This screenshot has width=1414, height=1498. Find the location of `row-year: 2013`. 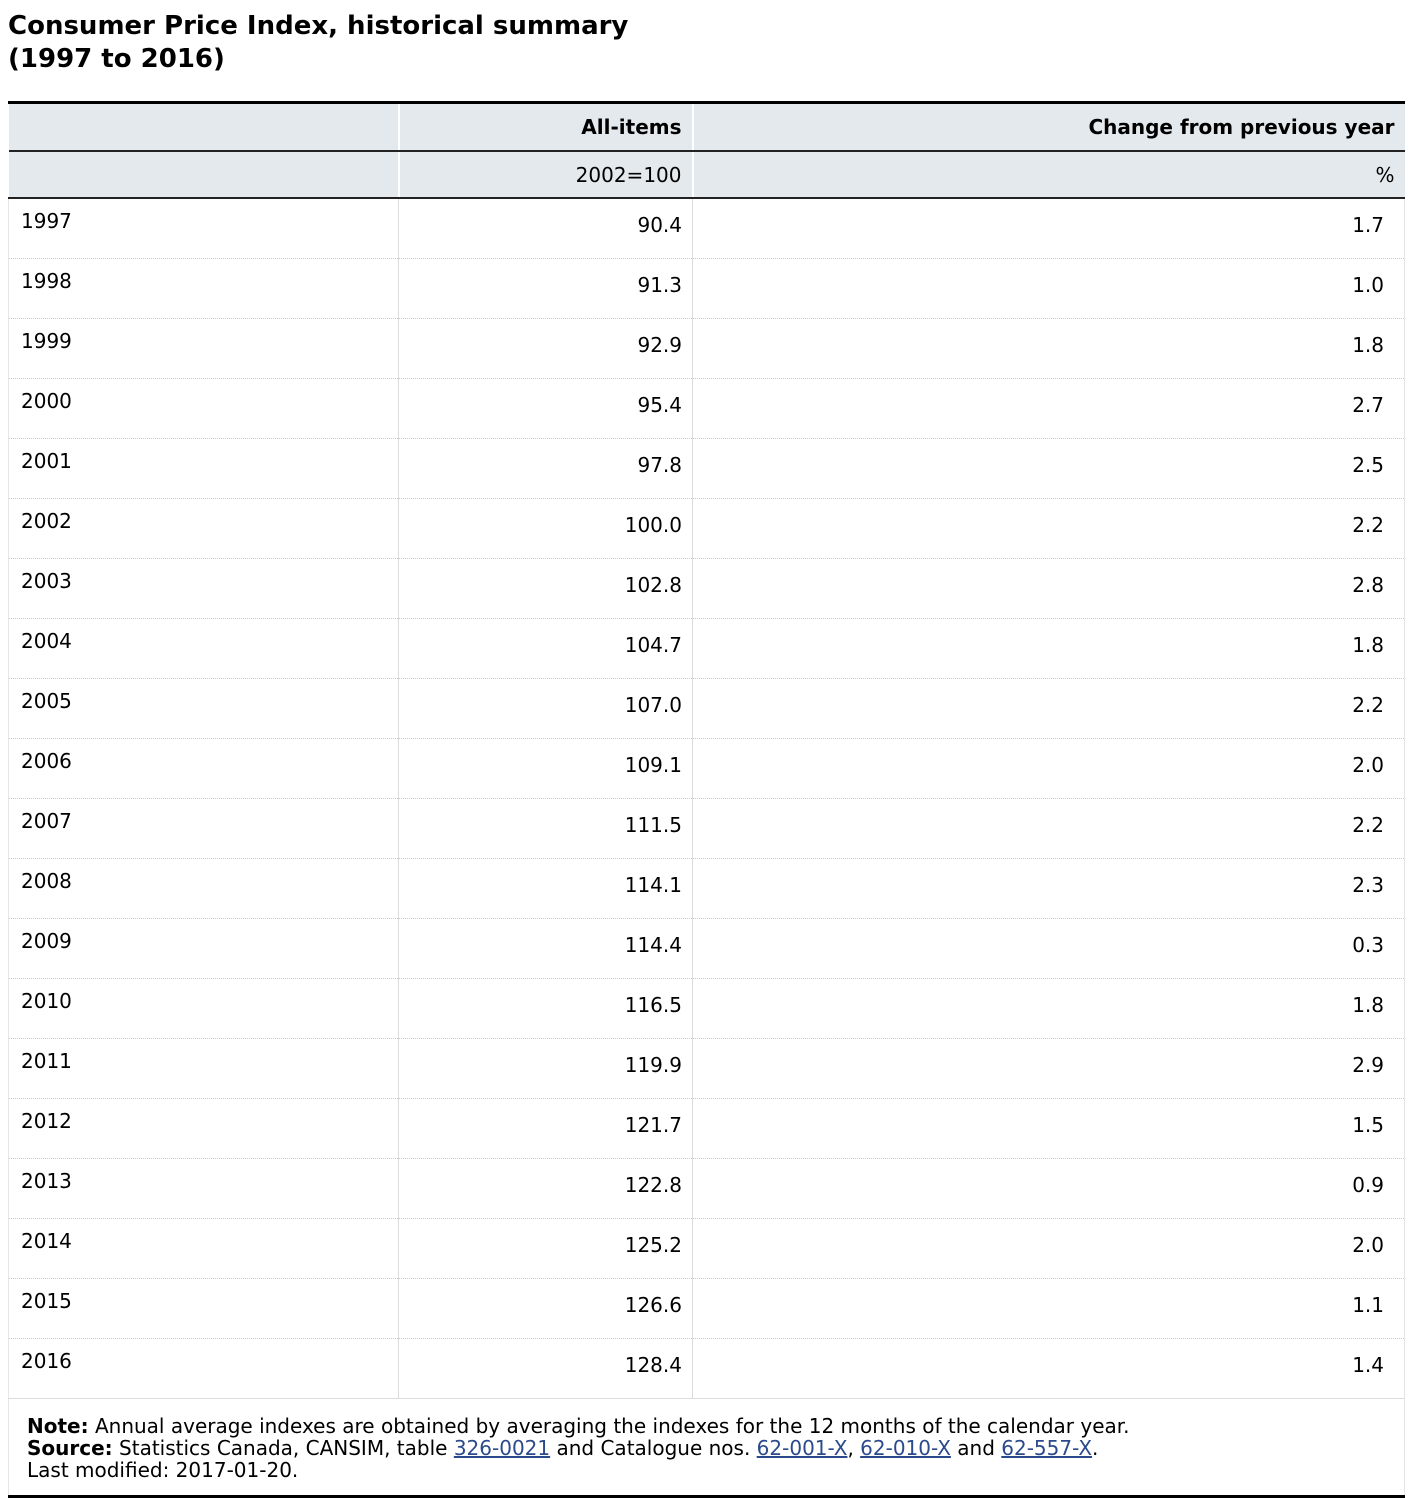

row-year: 2013 is located at coordinates (203, 1188).